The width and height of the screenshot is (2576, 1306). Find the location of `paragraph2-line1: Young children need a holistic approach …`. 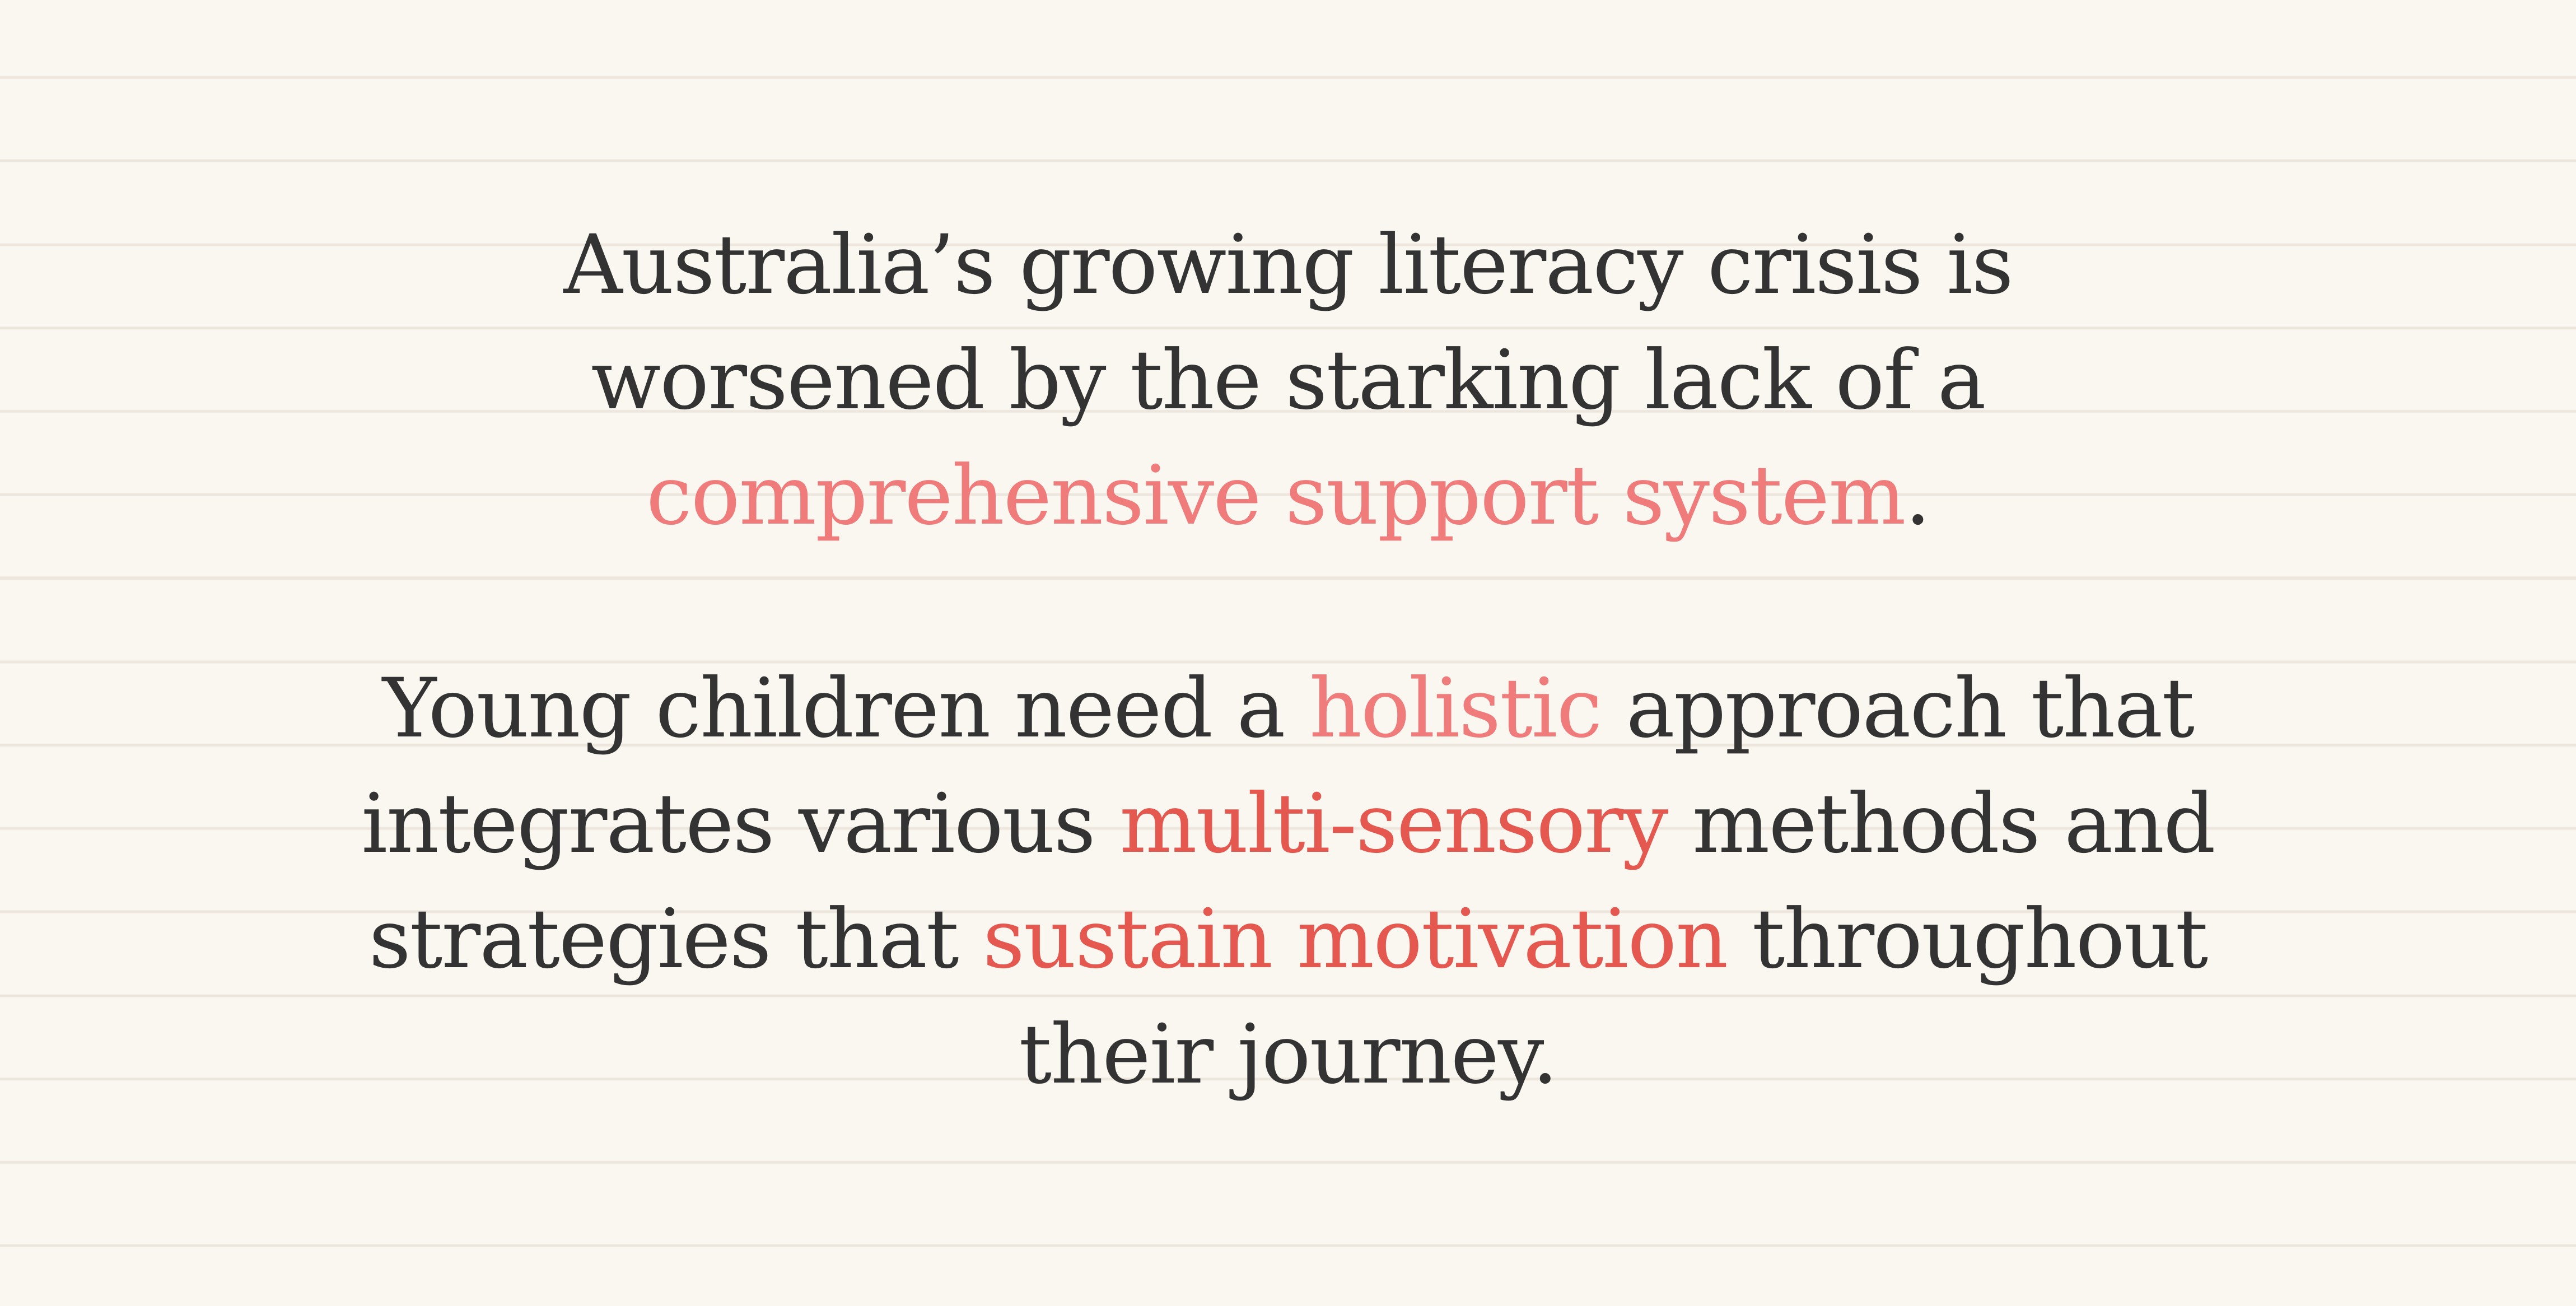

paragraph2-line1: Young children need a holistic approach … is located at coordinates (1288, 708).